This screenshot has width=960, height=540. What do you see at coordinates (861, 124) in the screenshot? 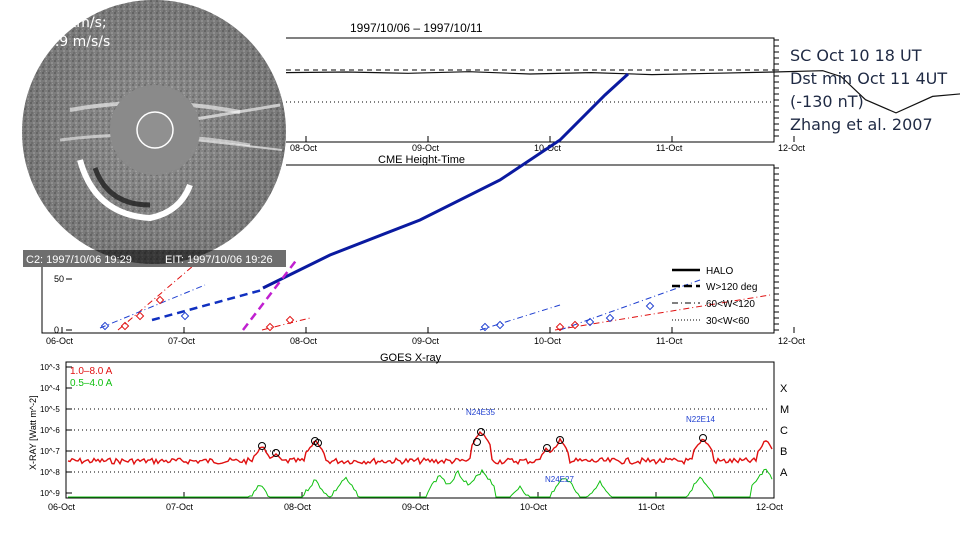
I see `note-line-4: Zhang et al. 2007` at bounding box center [861, 124].